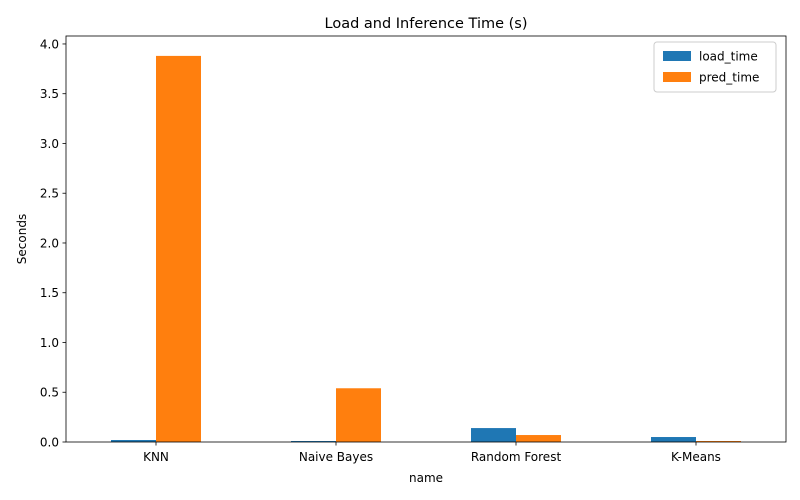 This screenshot has height=500, width=800. Describe the element at coordinates (49, 393) in the screenshot. I see `y-tick-label-1: 0.5` at that location.